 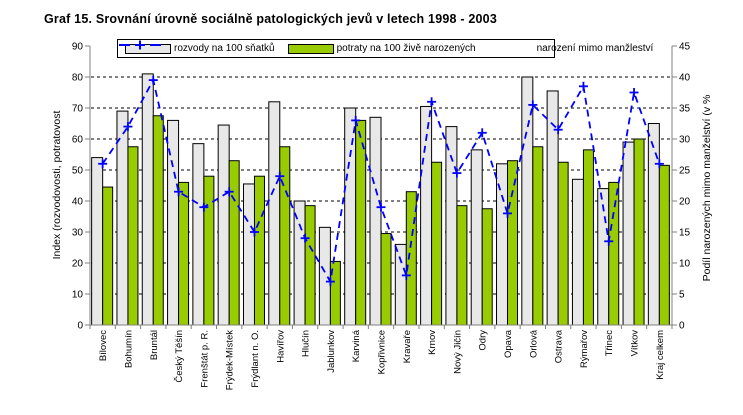 What do you see at coordinates (78, 109) in the screenshot?
I see `left-tick-label-70: 70` at bounding box center [78, 109].